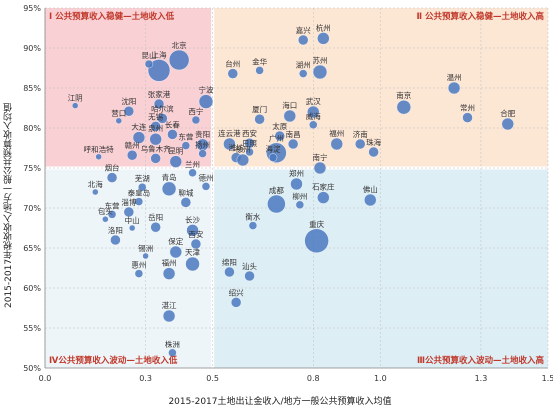 The width and height of the screenshot is (553, 410). I want to click on point-label: 长春, so click(172, 124).